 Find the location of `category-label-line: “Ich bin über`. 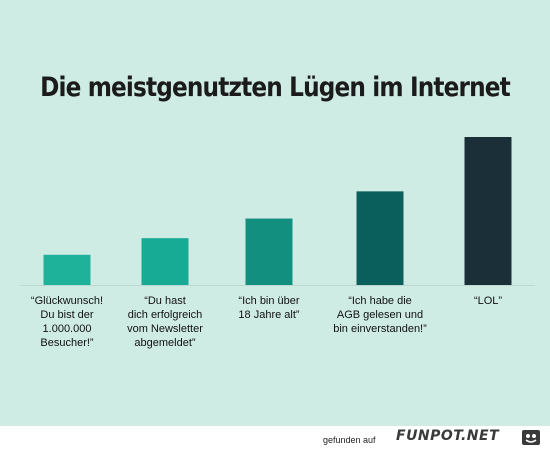

category-label-line: “Ich bin über is located at coordinates (268, 301).